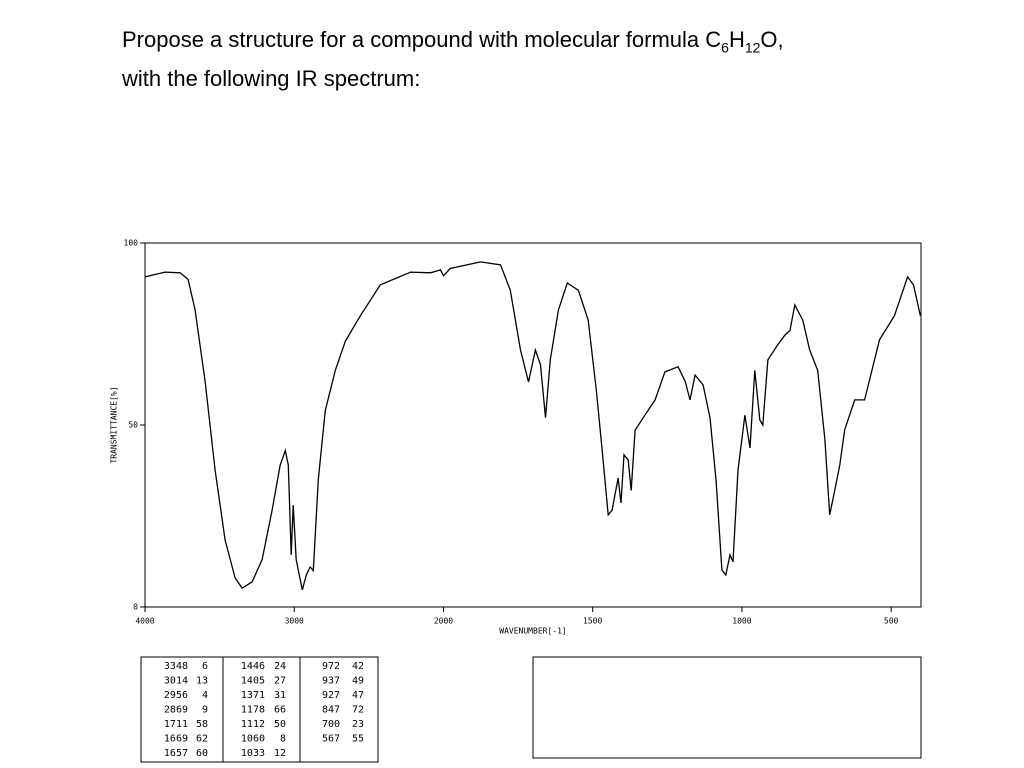 The width and height of the screenshot is (1024, 768). What do you see at coordinates (253, 695) in the screenshot?
I see `peak-table-cell: 1371` at bounding box center [253, 695].